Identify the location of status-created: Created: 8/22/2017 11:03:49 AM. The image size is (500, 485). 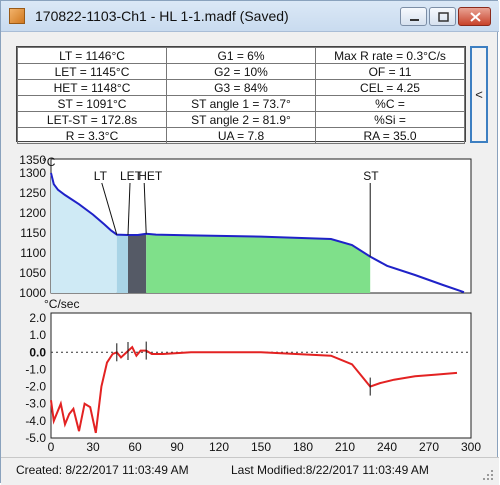
(102, 470).